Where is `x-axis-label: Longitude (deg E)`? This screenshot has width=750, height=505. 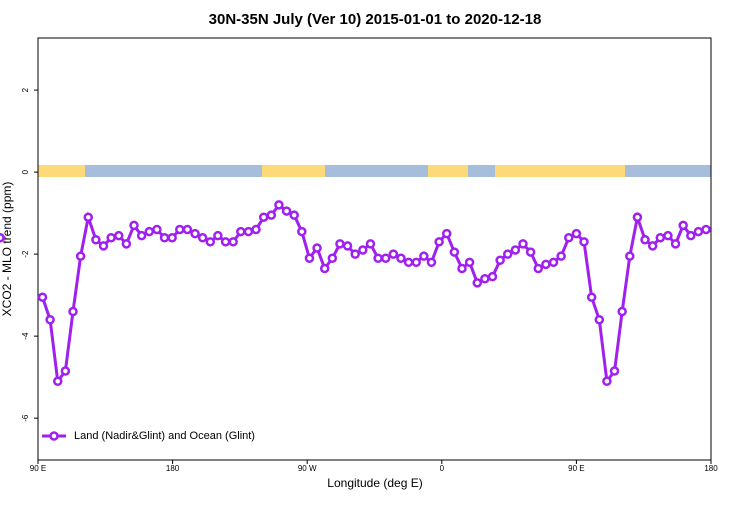 x-axis-label: Longitude (deg E) is located at coordinates (374, 483).